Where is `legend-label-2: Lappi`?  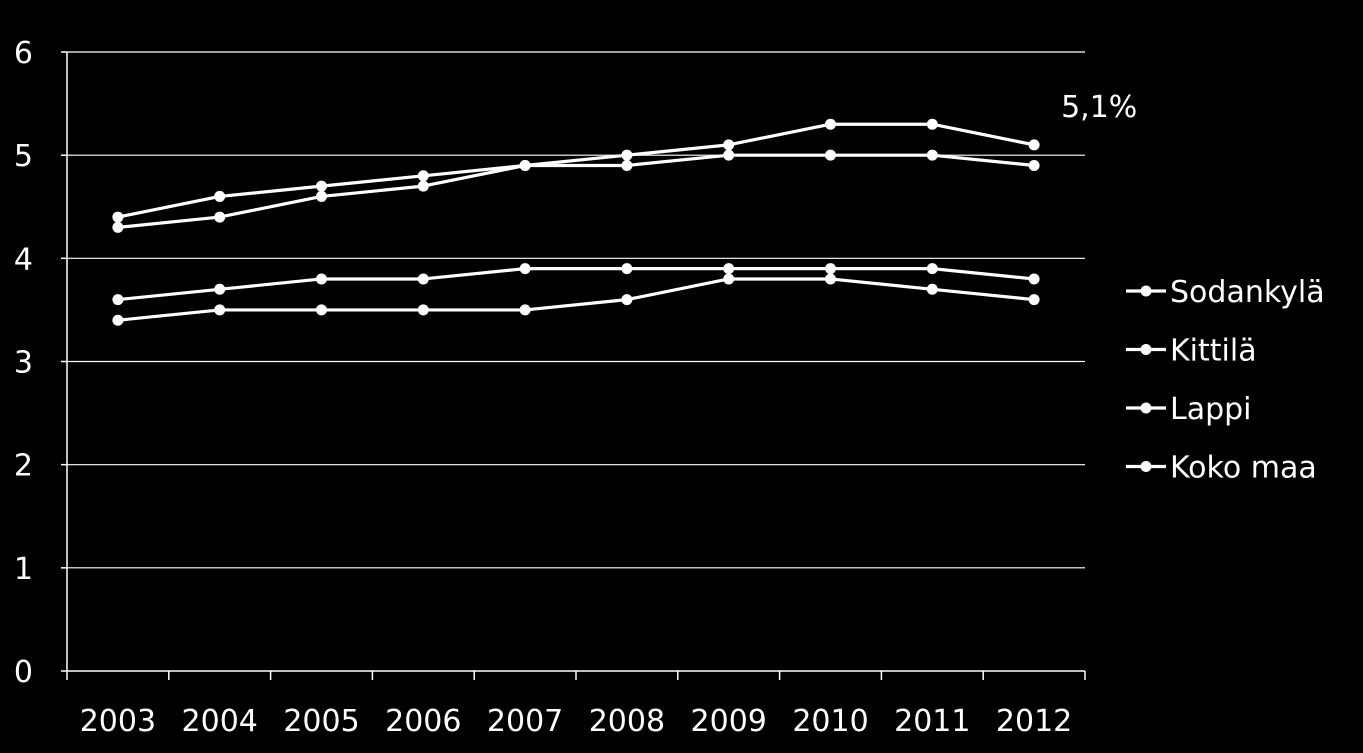 legend-label-2: Lappi is located at coordinates (1211, 409).